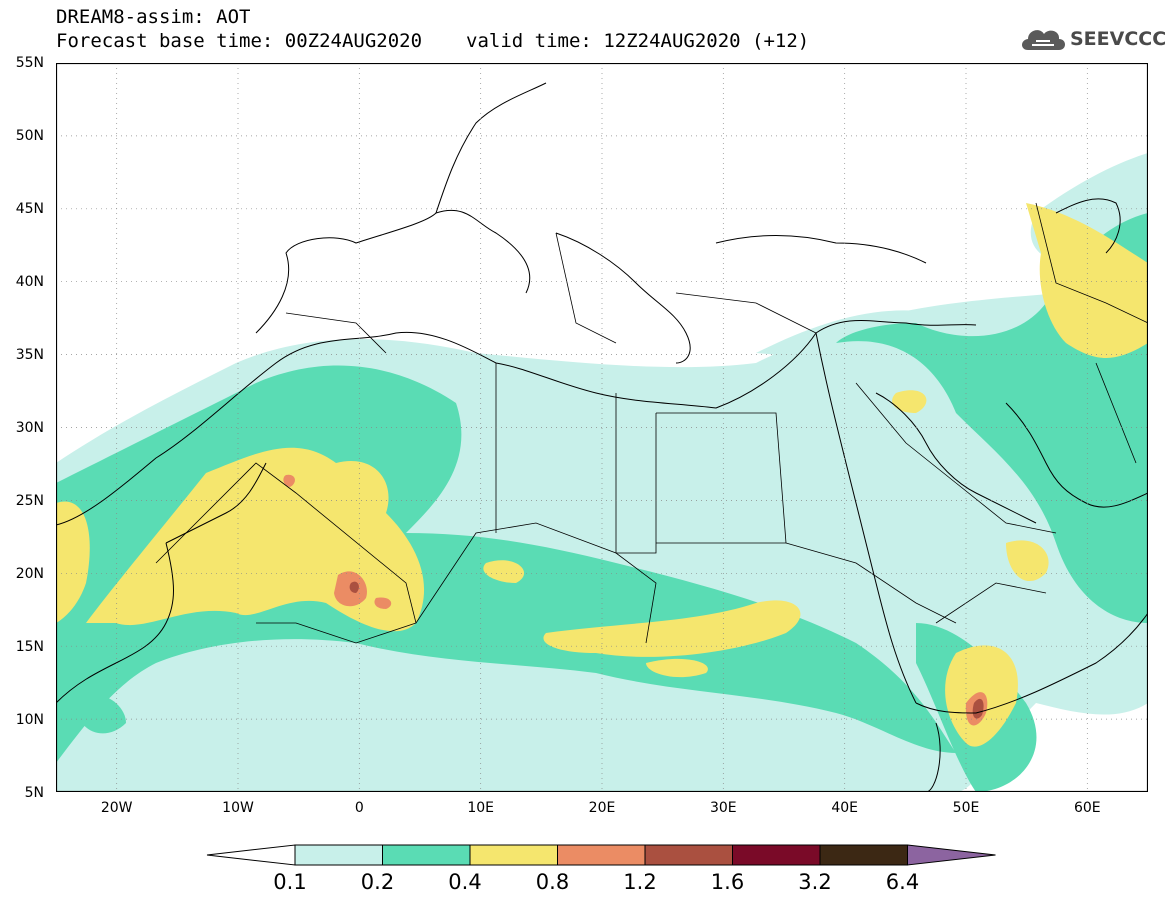 The image size is (1165, 905). I want to click on lat-label: 15N, so click(29, 647).